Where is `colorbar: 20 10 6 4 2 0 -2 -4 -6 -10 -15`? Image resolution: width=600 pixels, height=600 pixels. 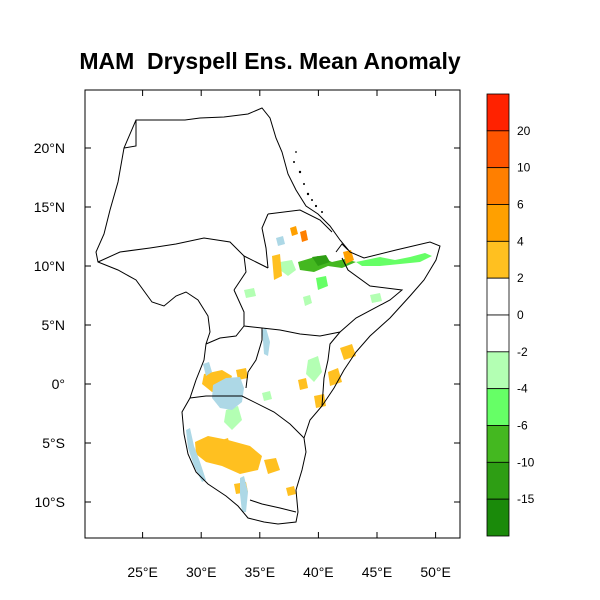 colorbar: 20 10 6 4 2 0 -2 -4 -6 -10 -15 is located at coordinates (510, 315).